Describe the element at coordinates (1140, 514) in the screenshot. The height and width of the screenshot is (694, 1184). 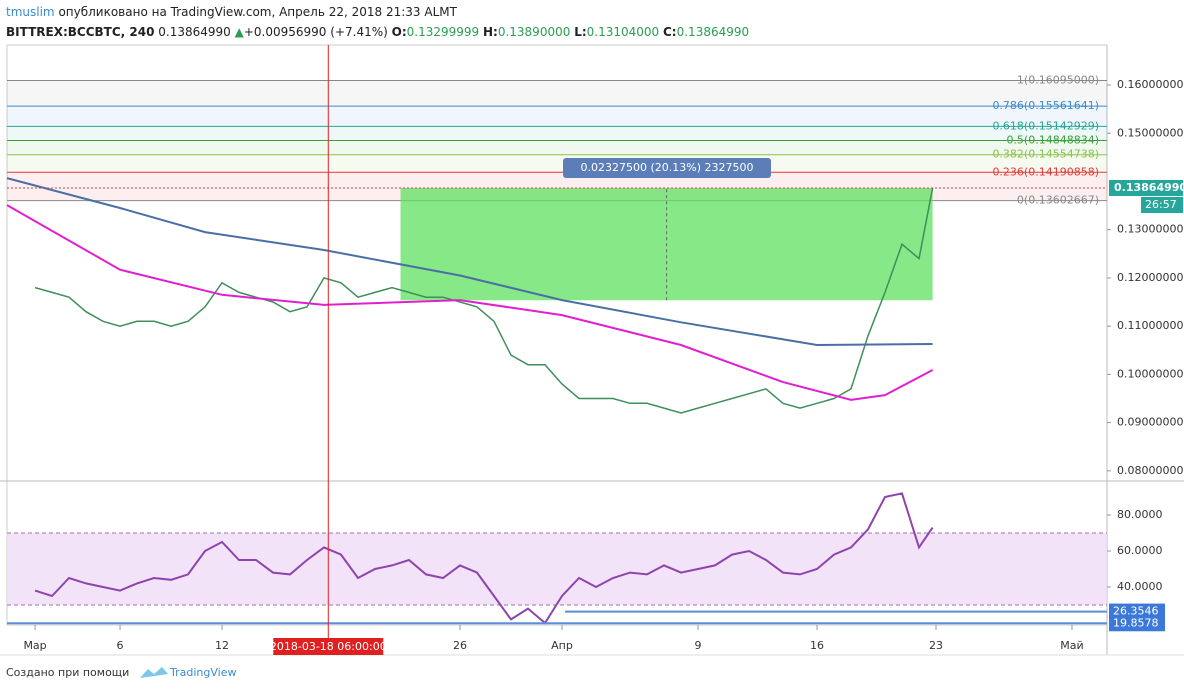
I see `y-tick-label: 80.0000` at that location.